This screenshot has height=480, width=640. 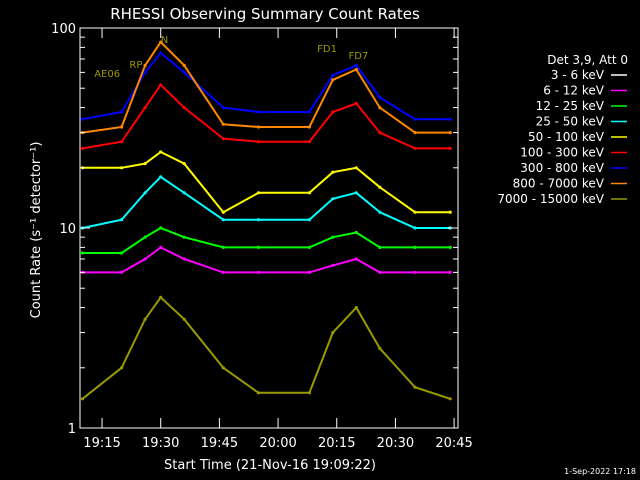 I want to click on x-tick-label: 20:45, so click(x=453, y=443).